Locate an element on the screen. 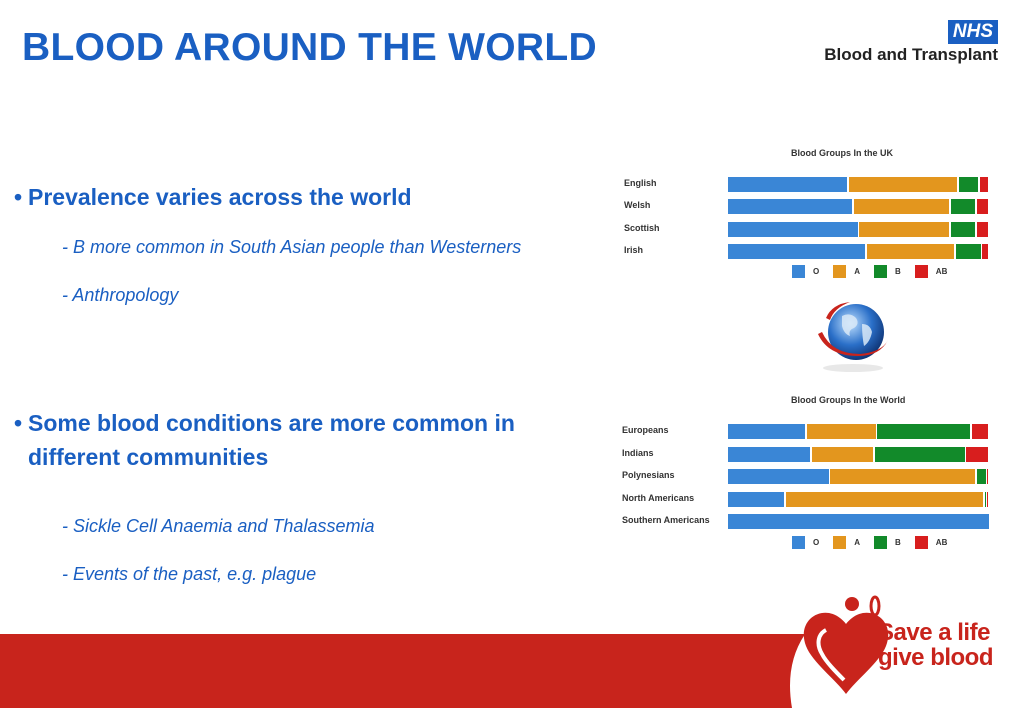 The image size is (1023, 708). bullet-prevalence: • Prevalence varies across the world is located at coordinates (213, 197).